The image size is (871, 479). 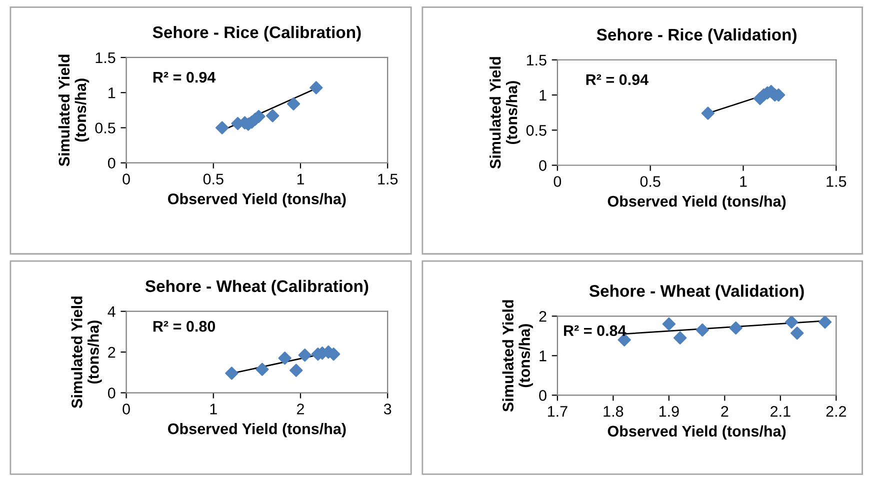 What do you see at coordinates (595, 330) in the screenshot?
I see `annotation: R² = 0.84` at bounding box center [595, 330].